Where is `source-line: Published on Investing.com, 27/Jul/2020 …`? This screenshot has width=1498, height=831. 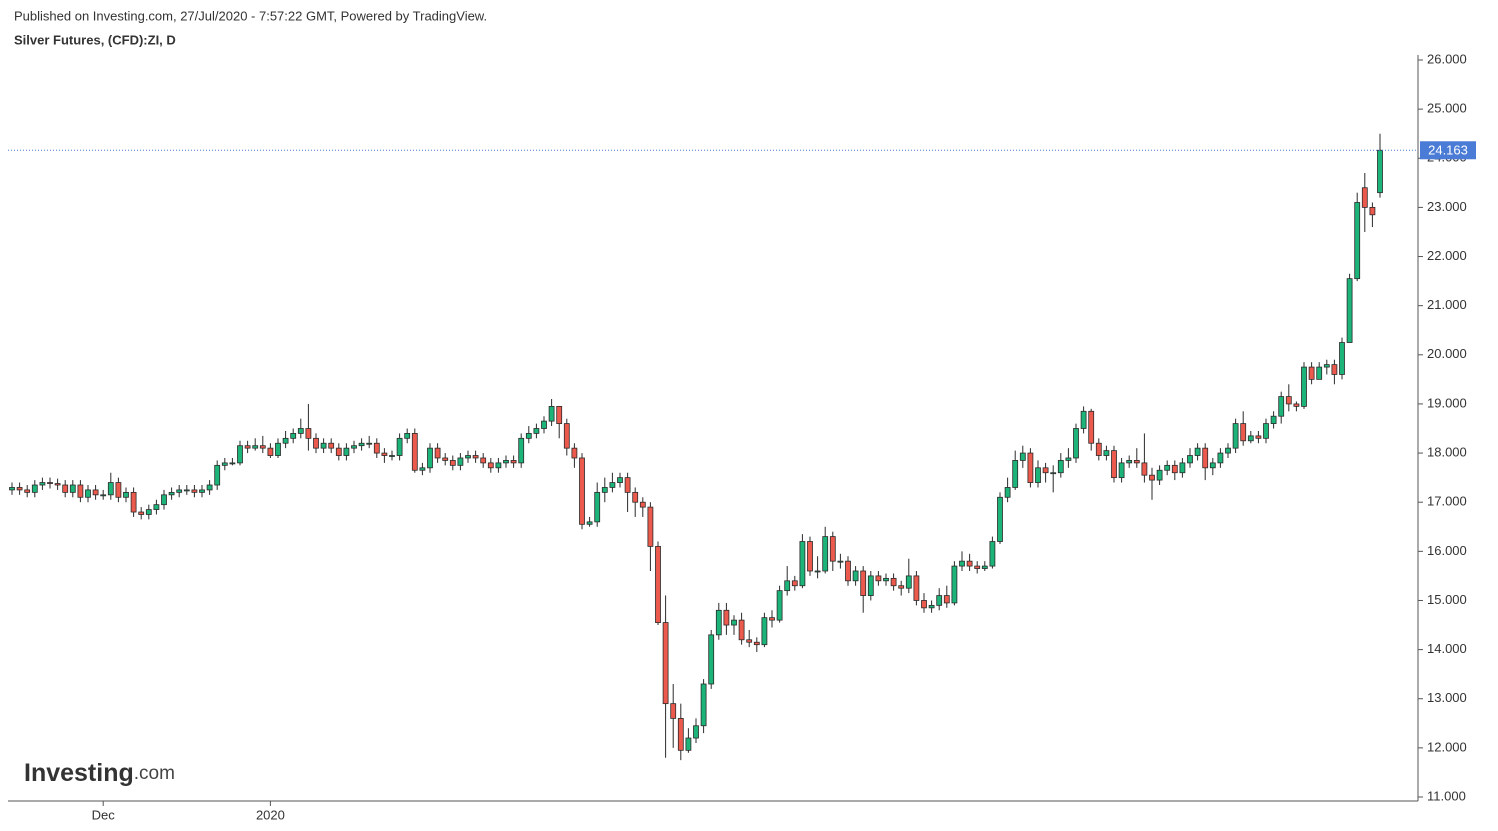 source-line: Published on Investing.com, 27/Jul/2020 … is located at coordinates (250, 15).